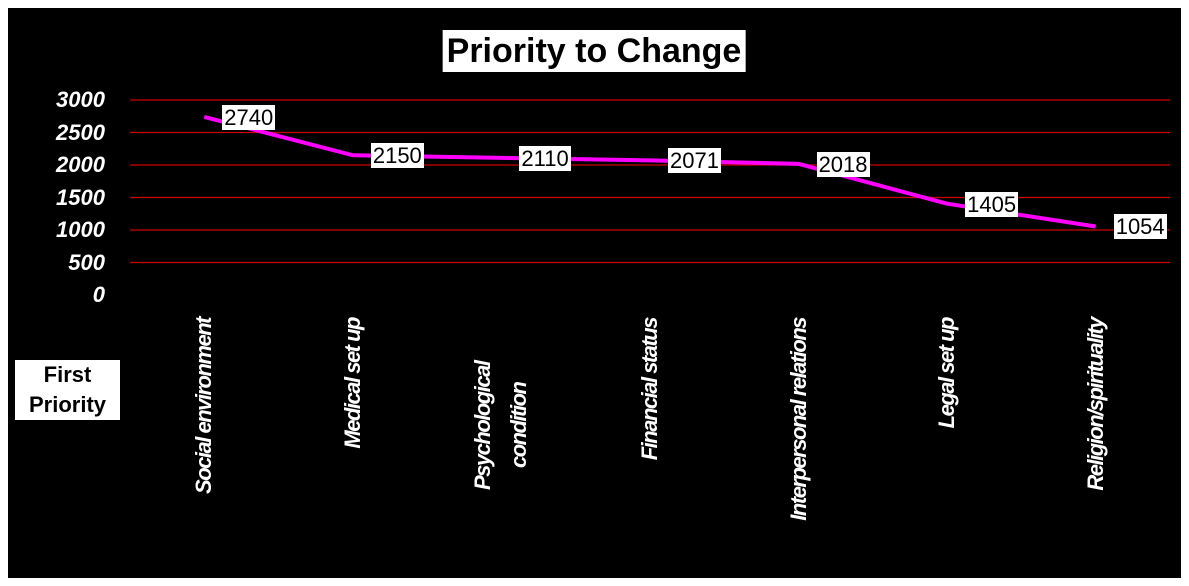  I want to click on x-tick-label: Financial status, so click(649, 389).